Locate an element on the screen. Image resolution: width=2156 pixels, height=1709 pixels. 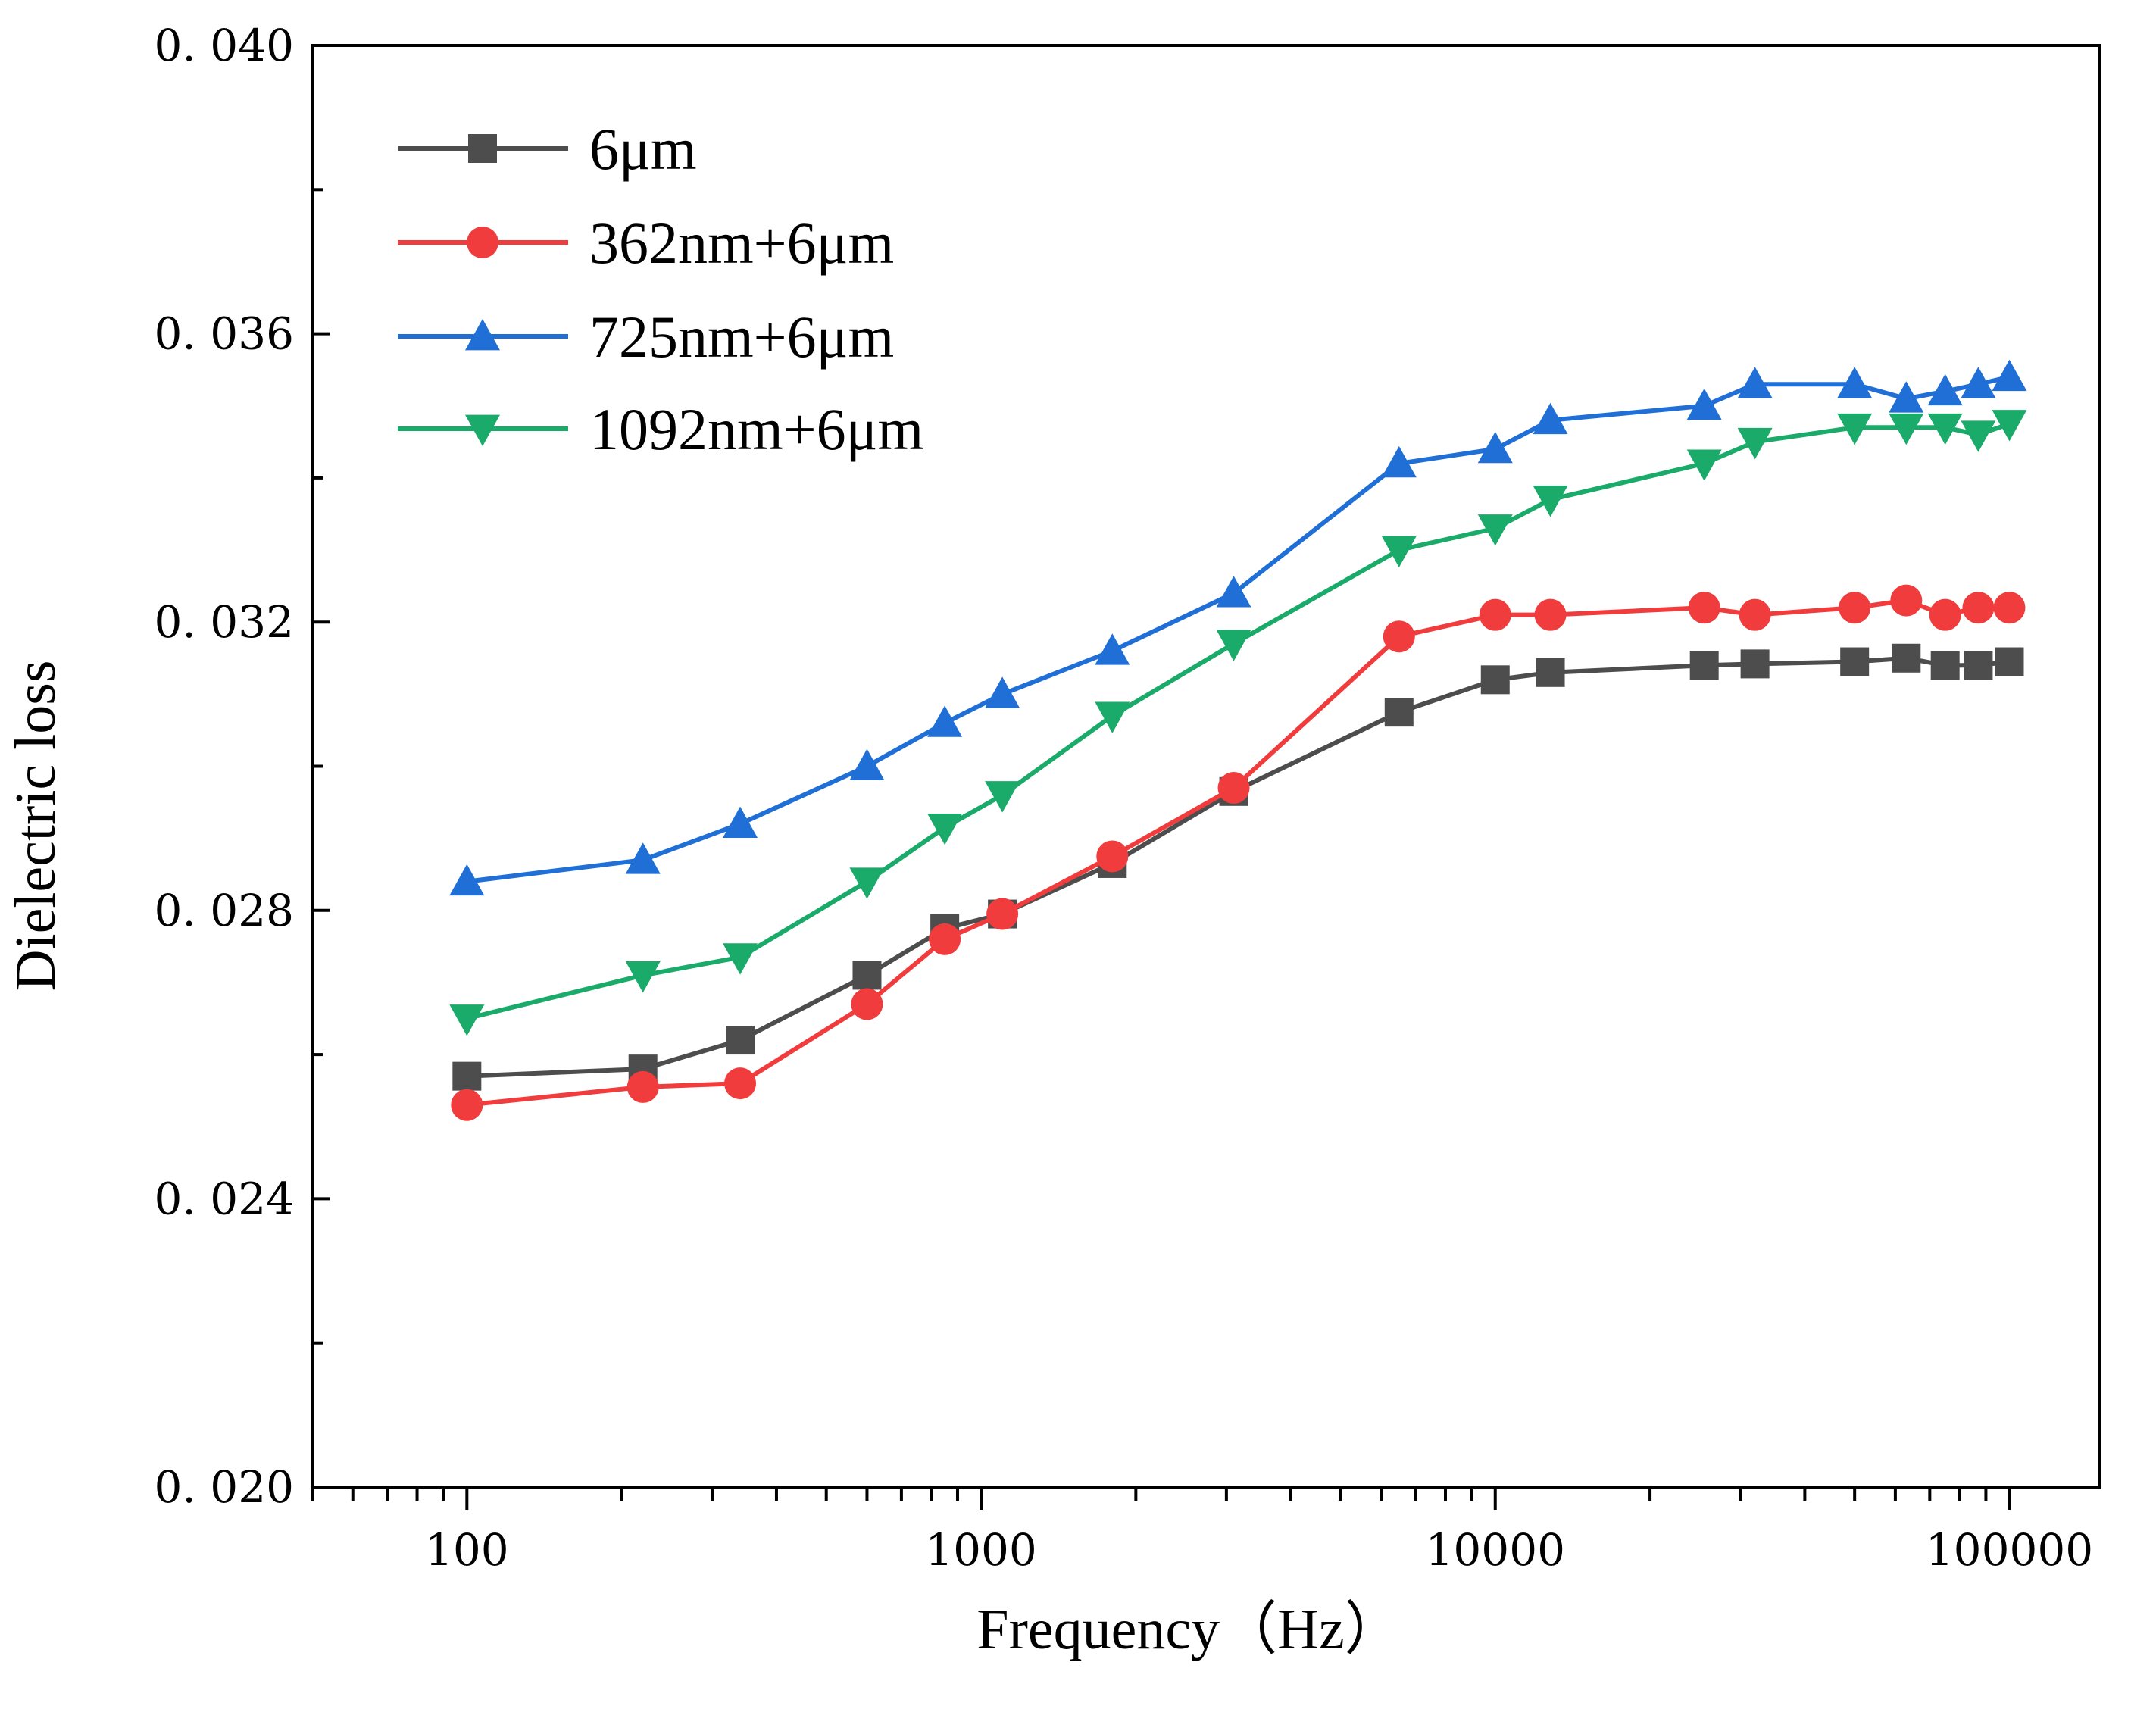
x-tick-label: 100 is located at coordinates (467, 1550).